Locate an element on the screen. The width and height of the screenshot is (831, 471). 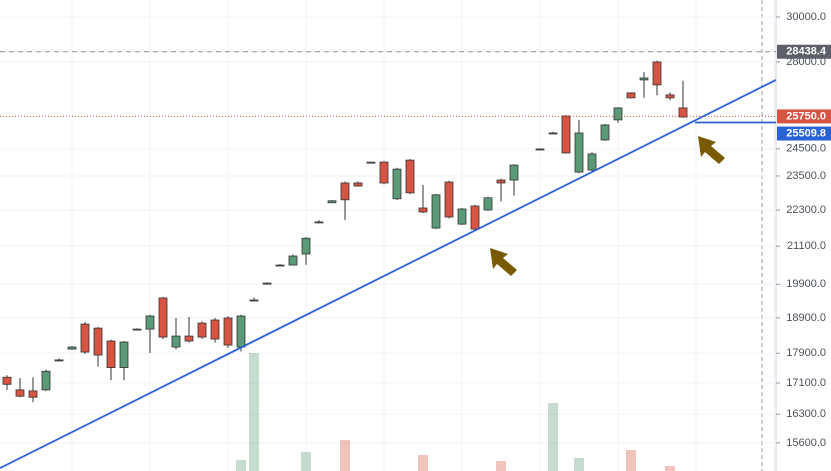
y-tick-label: 16300.0 is located at coordinates (806, 414).